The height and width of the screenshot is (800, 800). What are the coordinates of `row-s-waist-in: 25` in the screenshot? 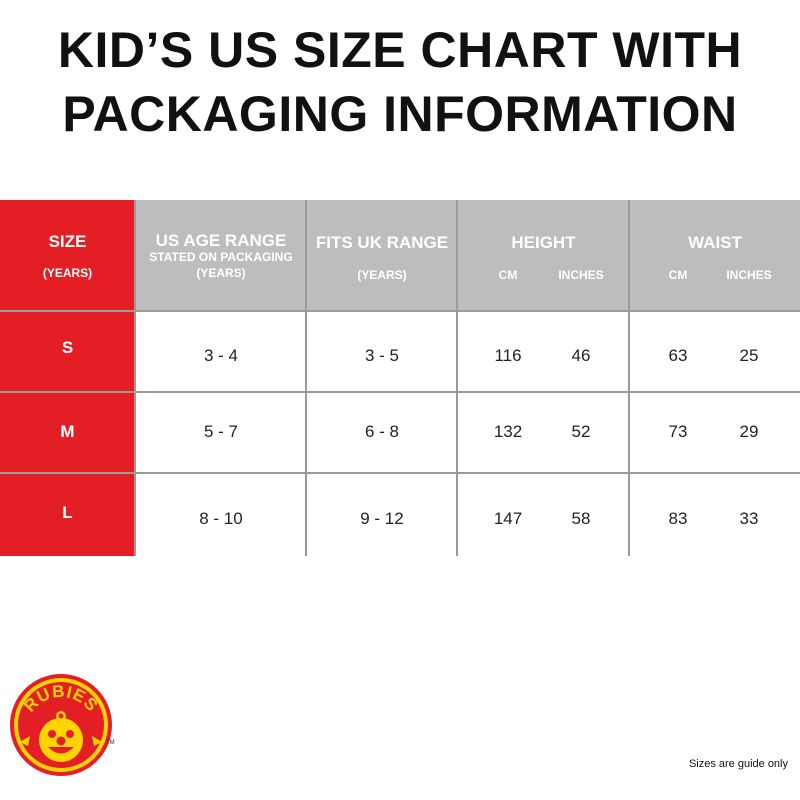 It's located at (749, 355).